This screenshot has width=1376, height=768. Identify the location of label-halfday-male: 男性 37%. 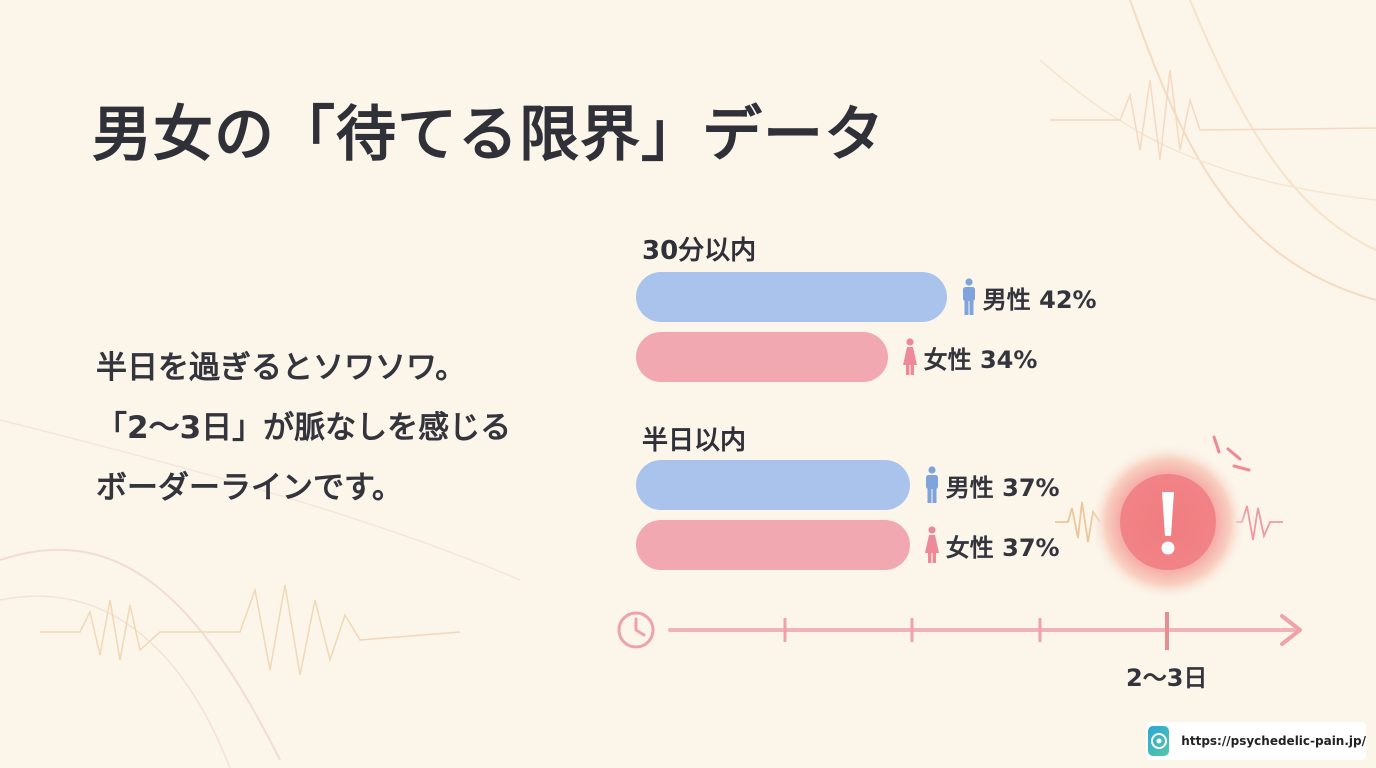
(992, 485).